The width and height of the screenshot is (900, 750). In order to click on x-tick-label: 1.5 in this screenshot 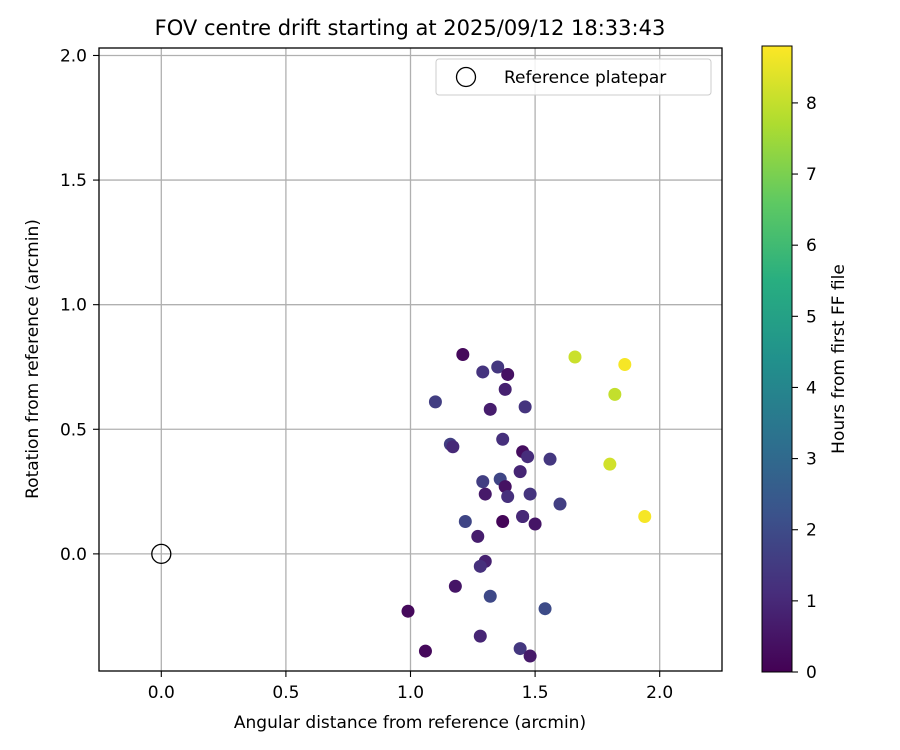, I will do `click(535, 693)`.